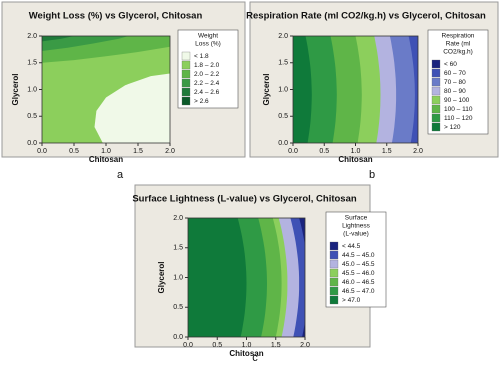 The image size is (500, 371). Describe the element at coordinates (458, 52) in the screenshot. I see `legend-title: CO2/kg.h)` at that location.